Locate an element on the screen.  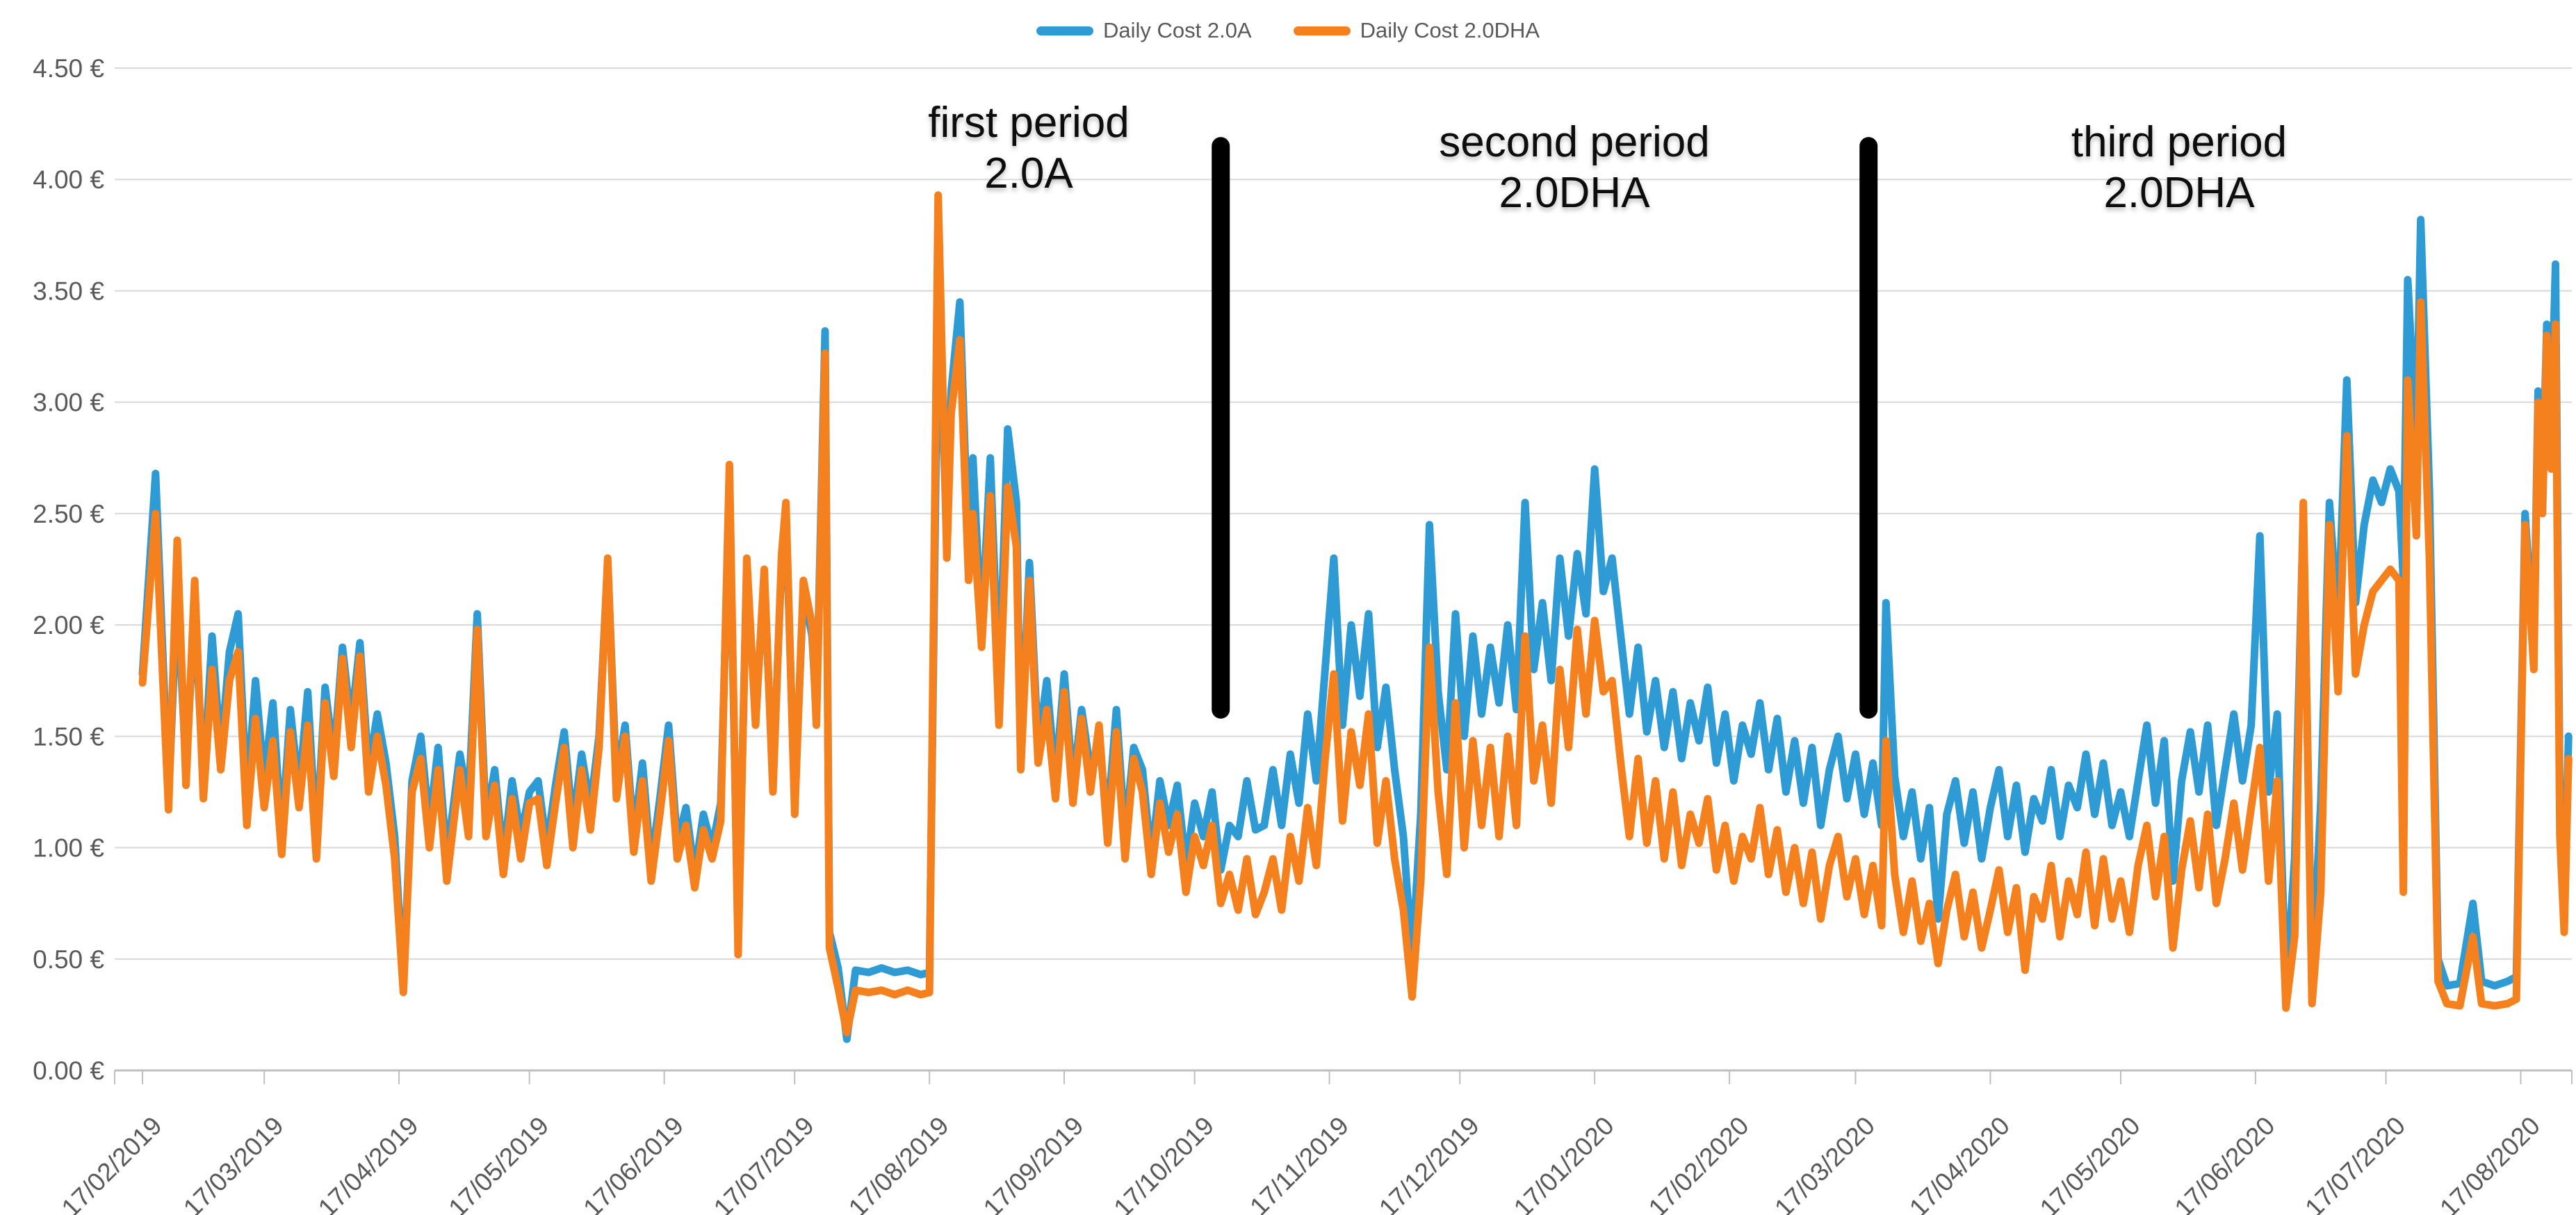
y-axis-label-0.00 €: 0.00 € is located at coordinates (68, 1071).